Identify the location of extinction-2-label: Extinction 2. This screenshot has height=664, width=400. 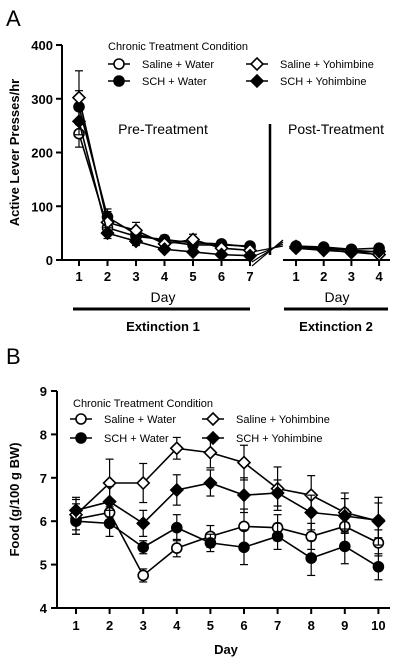
(336, 326).